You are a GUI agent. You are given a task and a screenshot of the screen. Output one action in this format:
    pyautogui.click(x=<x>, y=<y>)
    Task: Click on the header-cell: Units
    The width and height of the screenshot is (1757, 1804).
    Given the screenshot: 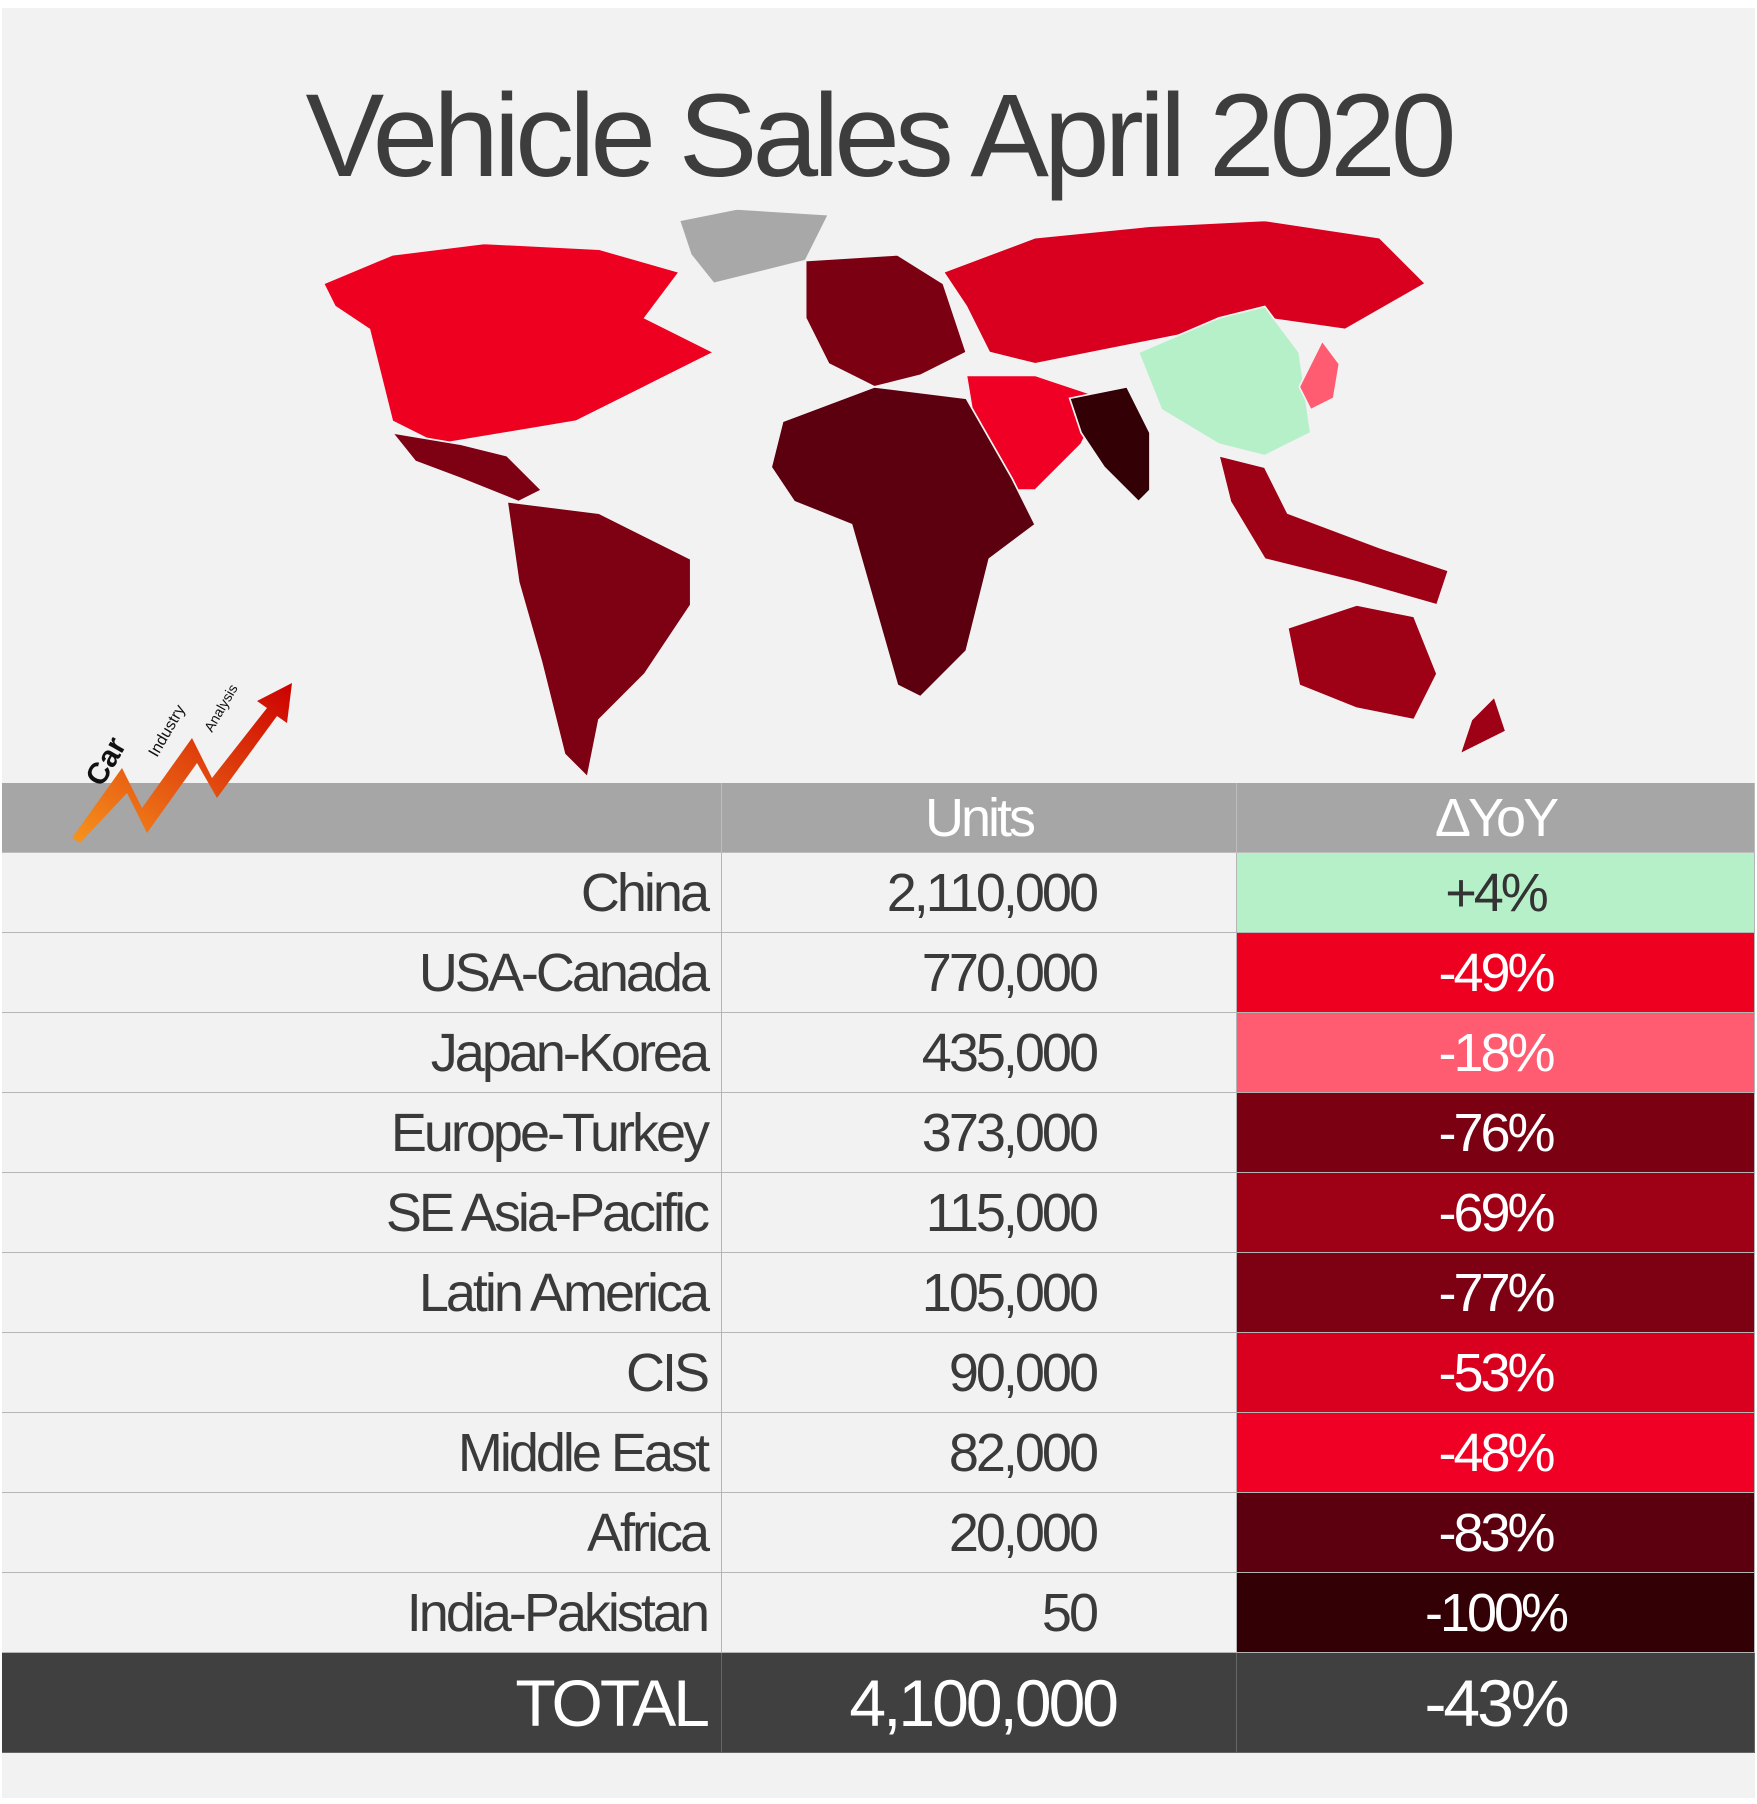 What is the action you would take?
    pyautogui.click(x=979, y=818)
    